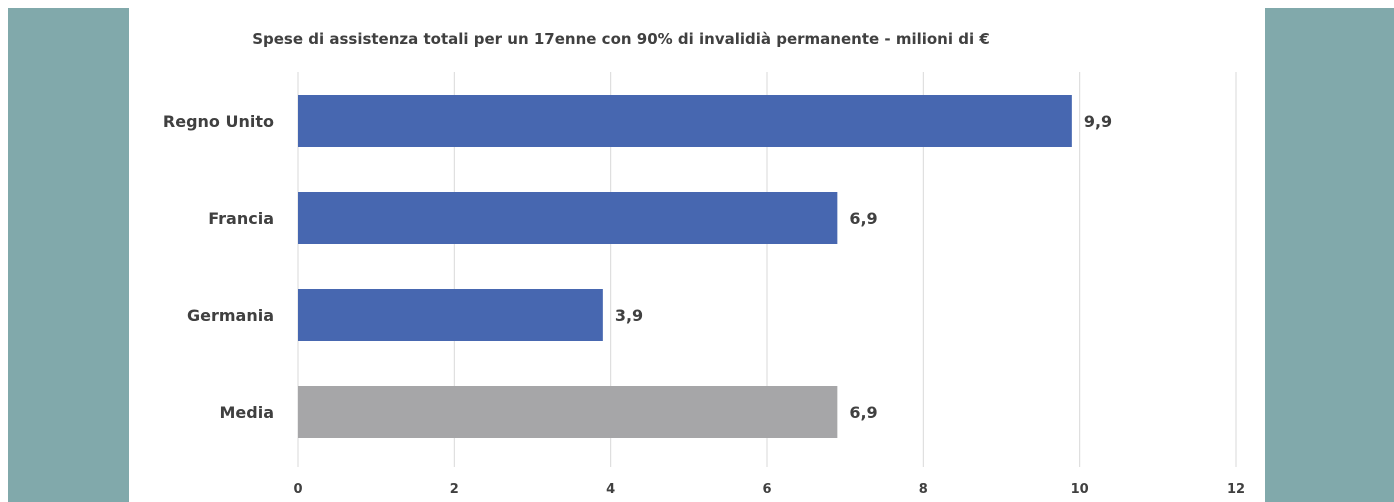 This screenshot has width=1394, height=502. I want to click on x-tick-label: 4, so click(610, 489).